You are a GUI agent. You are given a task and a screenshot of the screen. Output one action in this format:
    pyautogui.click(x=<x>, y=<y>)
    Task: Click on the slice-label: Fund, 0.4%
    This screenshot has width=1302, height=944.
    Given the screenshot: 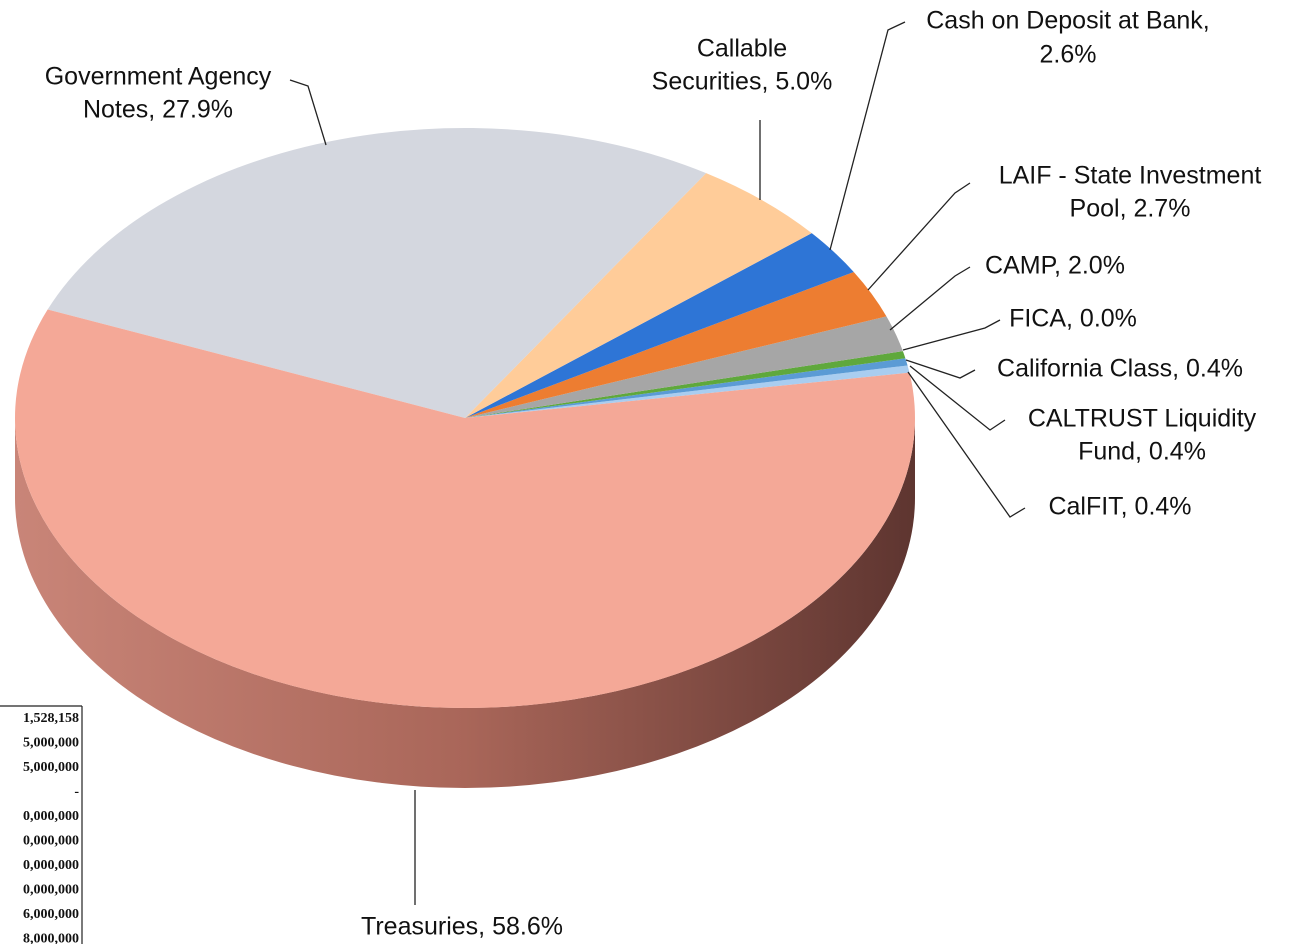 What is the action you would take?
    pyautogui.click(x=1142, y=452)
    